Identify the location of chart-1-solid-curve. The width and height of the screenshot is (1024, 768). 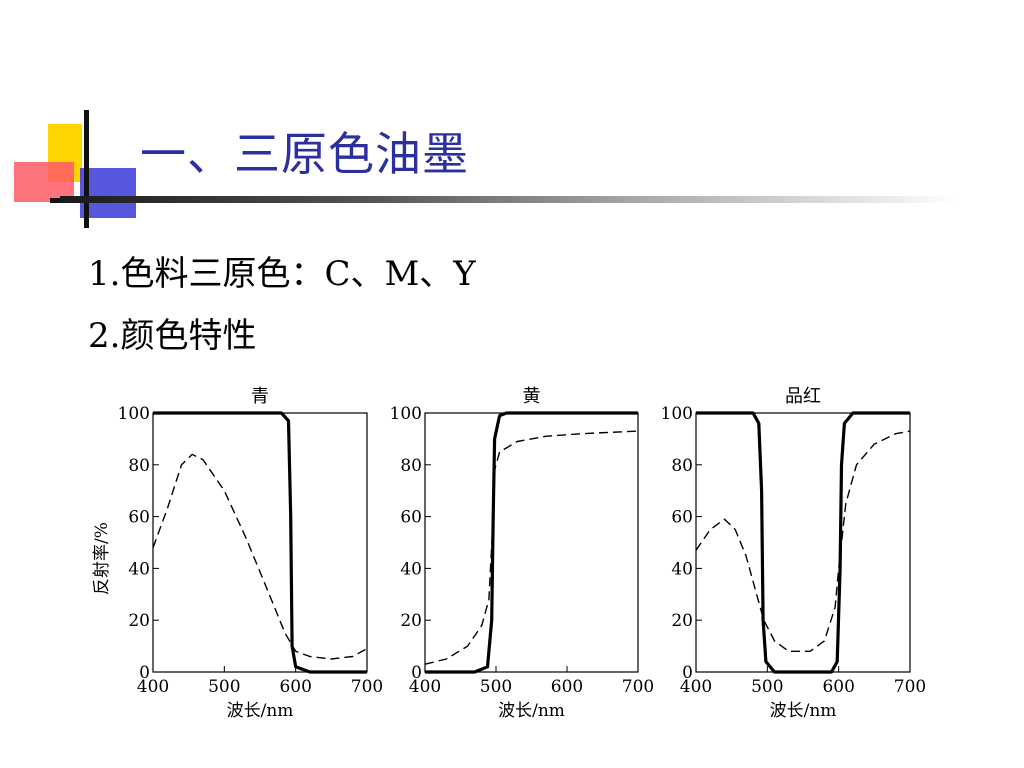
(260, 542).